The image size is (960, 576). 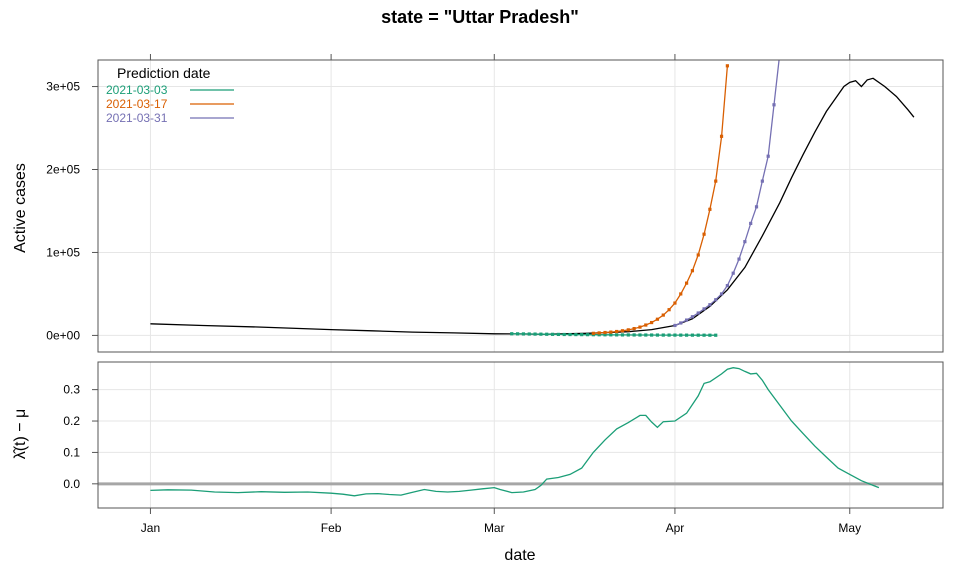 I want to click on x-tick-label: Apr, so click(x=675, y=528).